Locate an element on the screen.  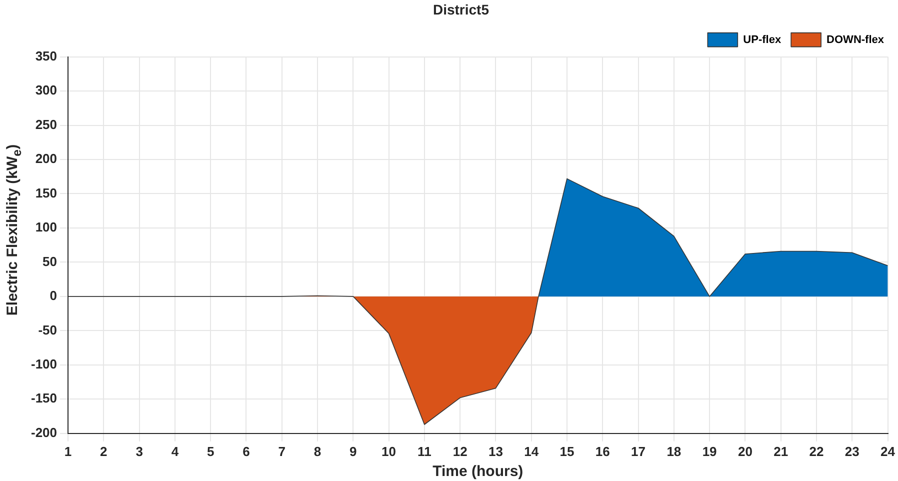
y-tick-label: 300 is located at coordinates (46, 90).